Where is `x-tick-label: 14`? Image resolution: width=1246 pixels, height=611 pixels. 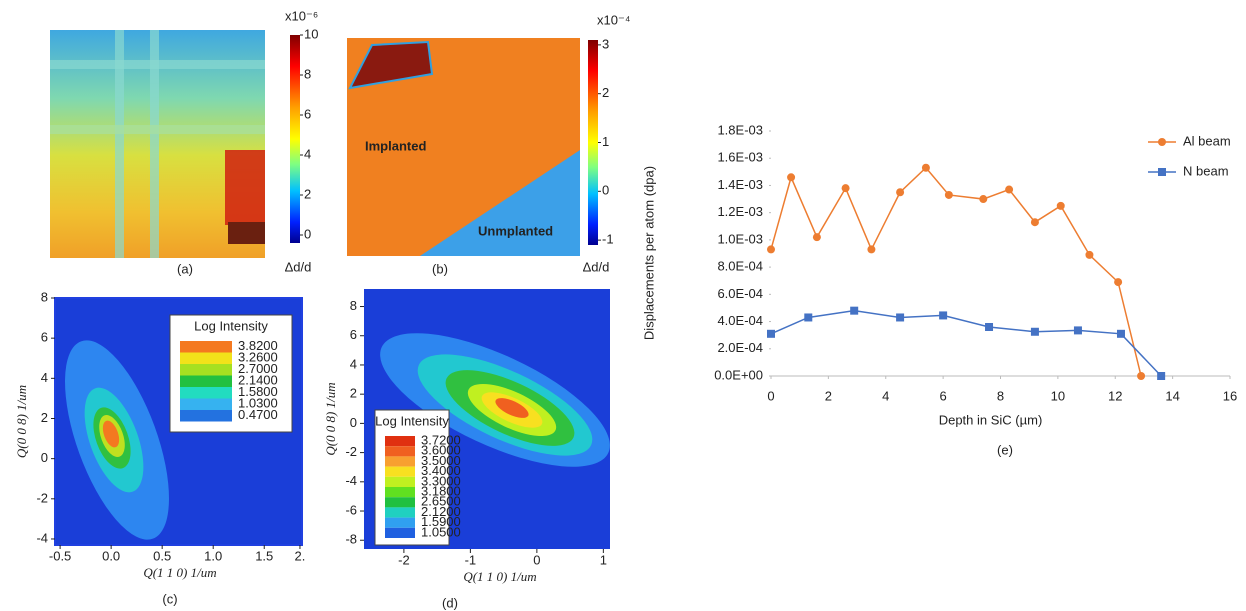
x-tick-label: 14 is located at coordinates (1172, 395).